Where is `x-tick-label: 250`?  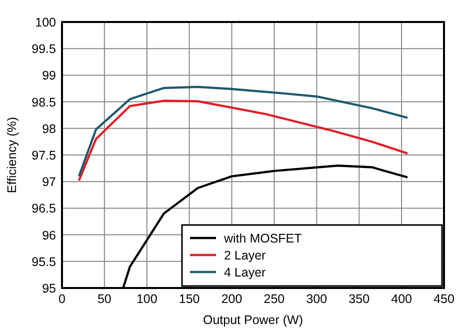 x-tick-label: 250 is located at coordinates (274, 299).